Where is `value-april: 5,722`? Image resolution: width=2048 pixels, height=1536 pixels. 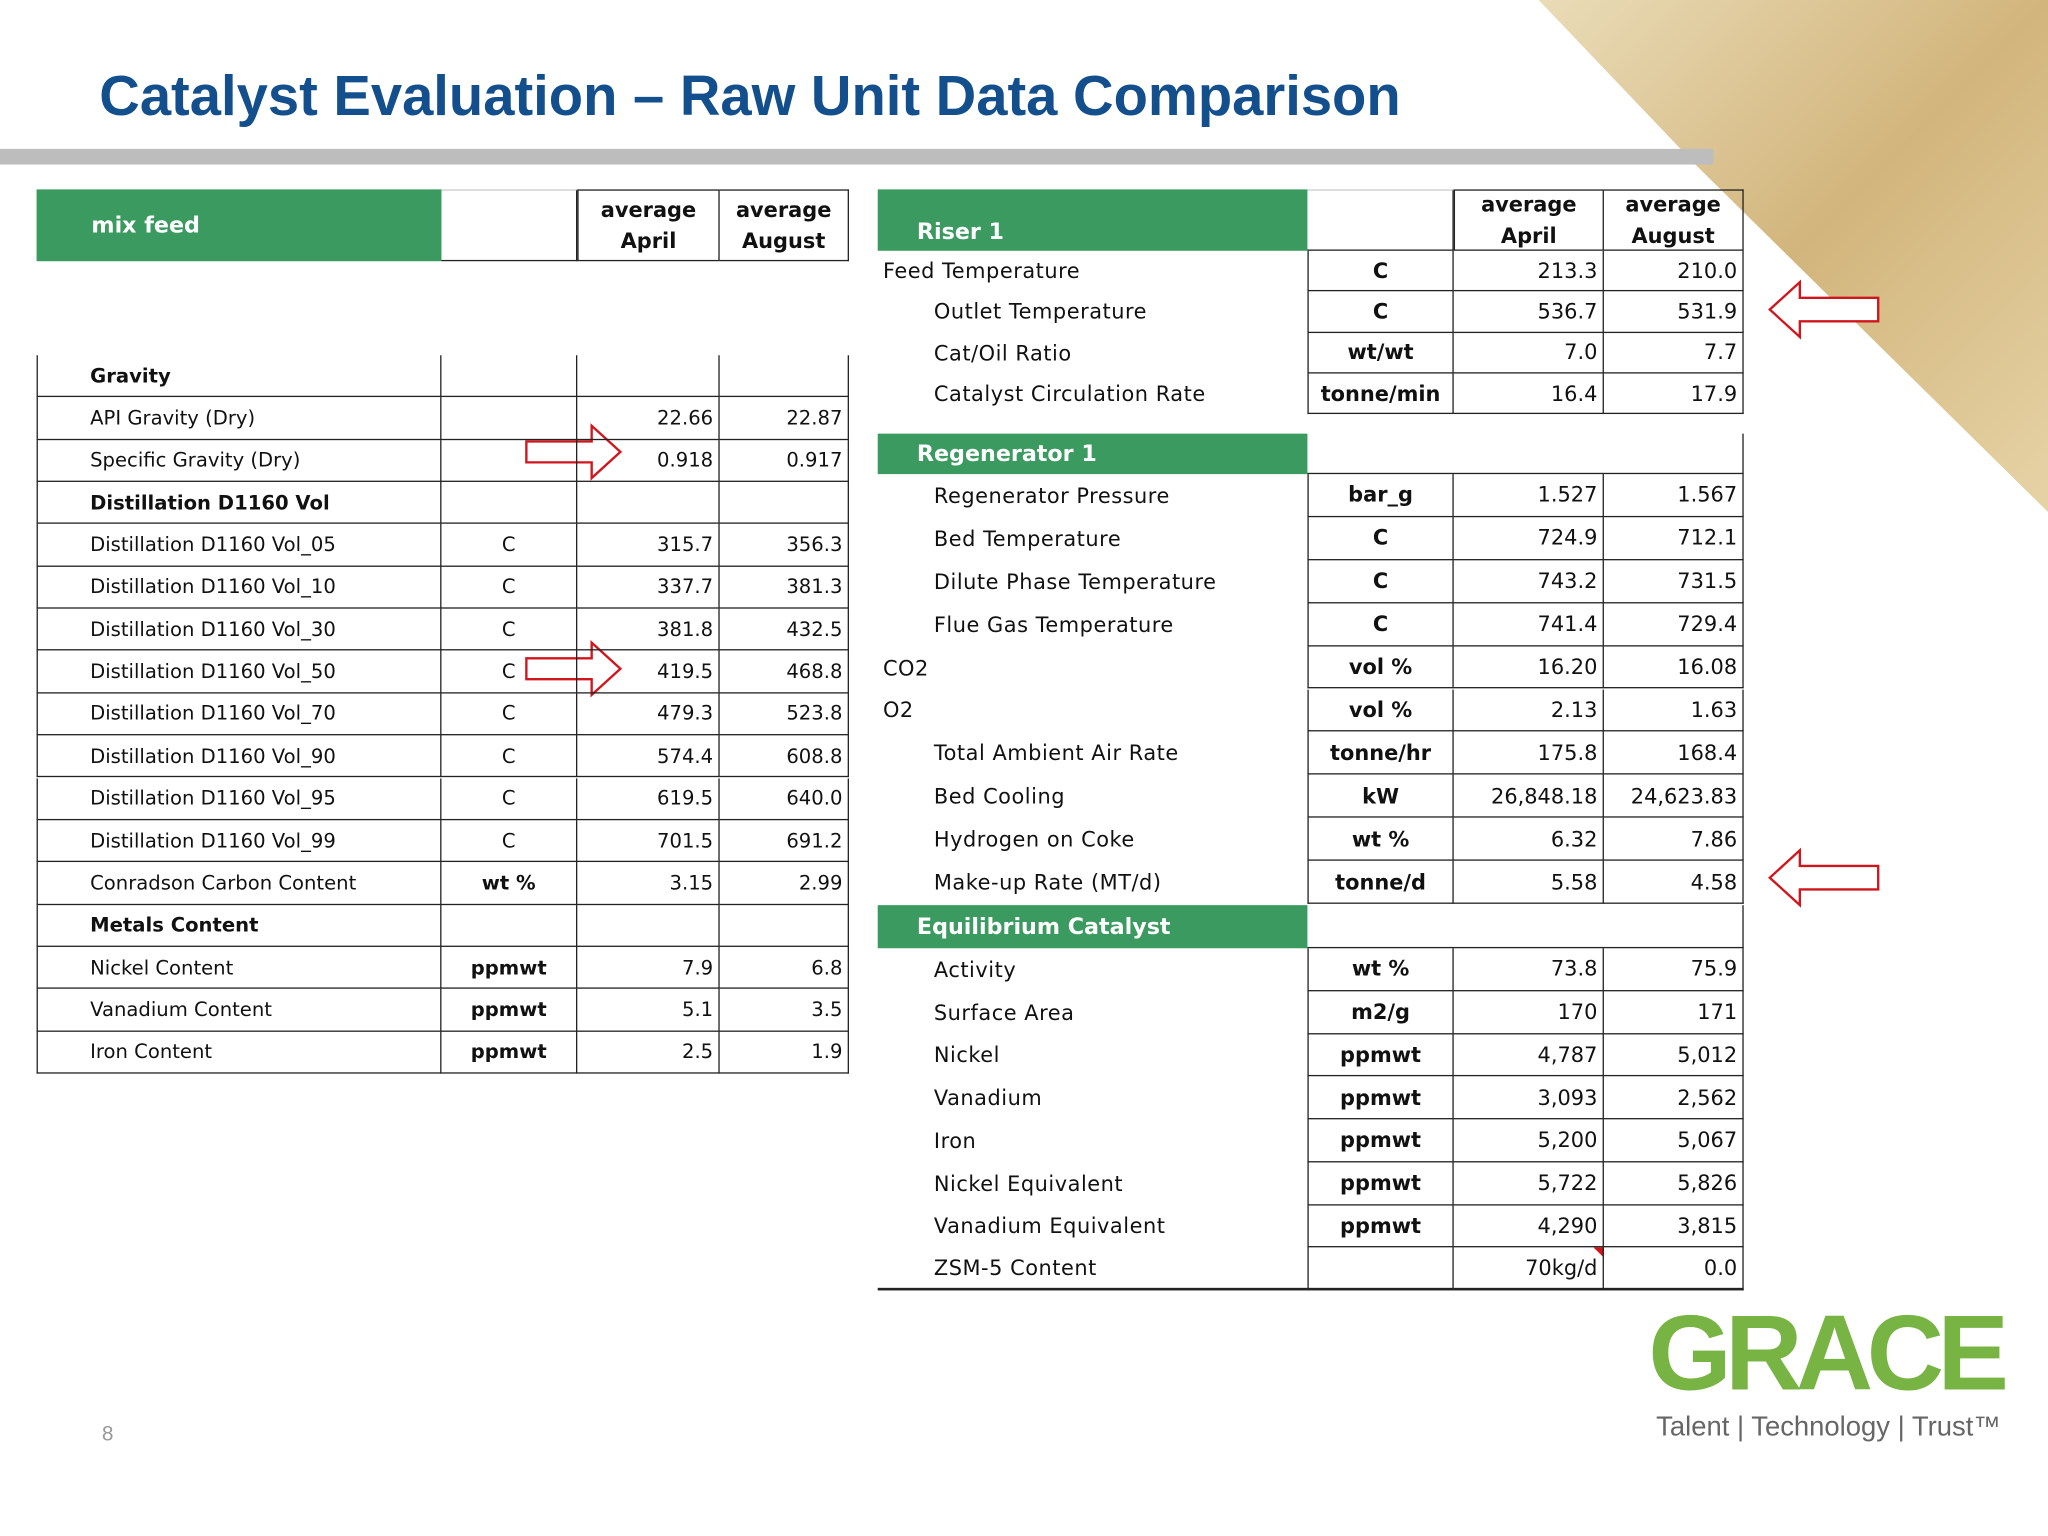 value-april: 5,722 is located at coordinates (1528, 1183).